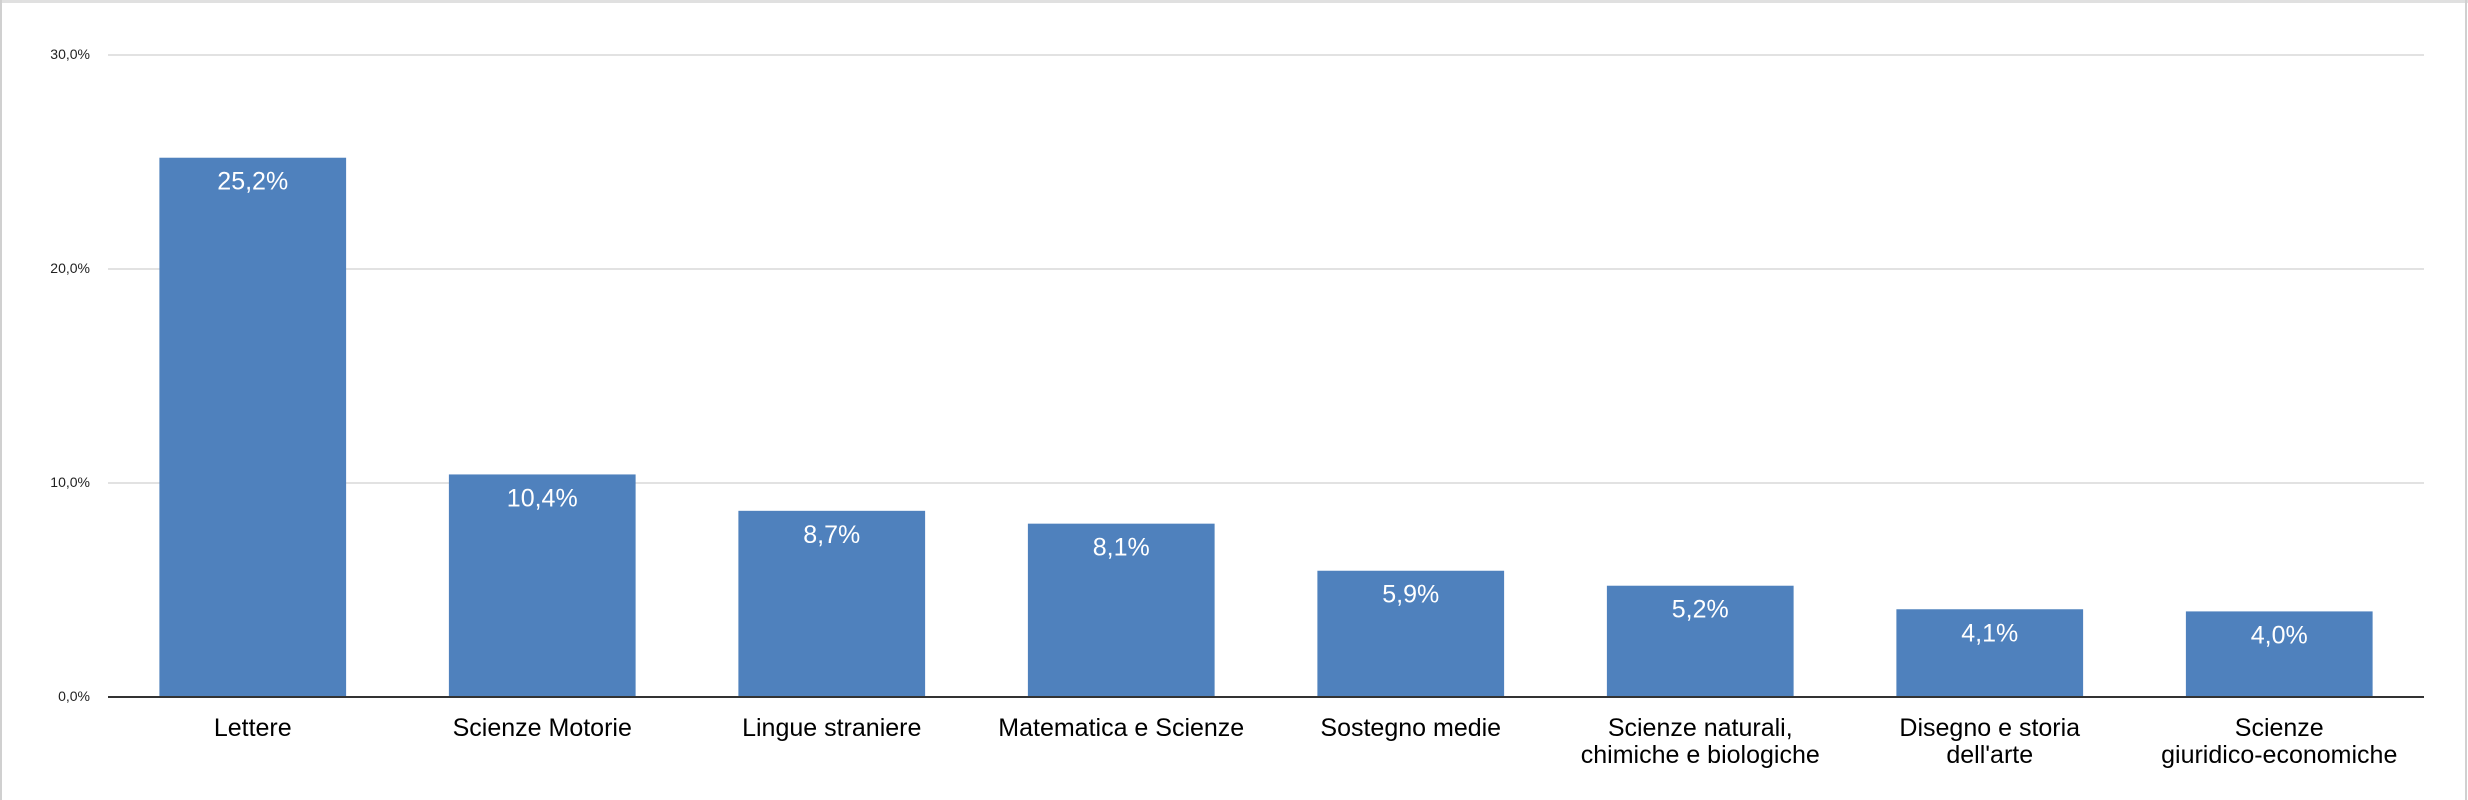  I want to click on category-label-line: Lettere, so click(253, 728).